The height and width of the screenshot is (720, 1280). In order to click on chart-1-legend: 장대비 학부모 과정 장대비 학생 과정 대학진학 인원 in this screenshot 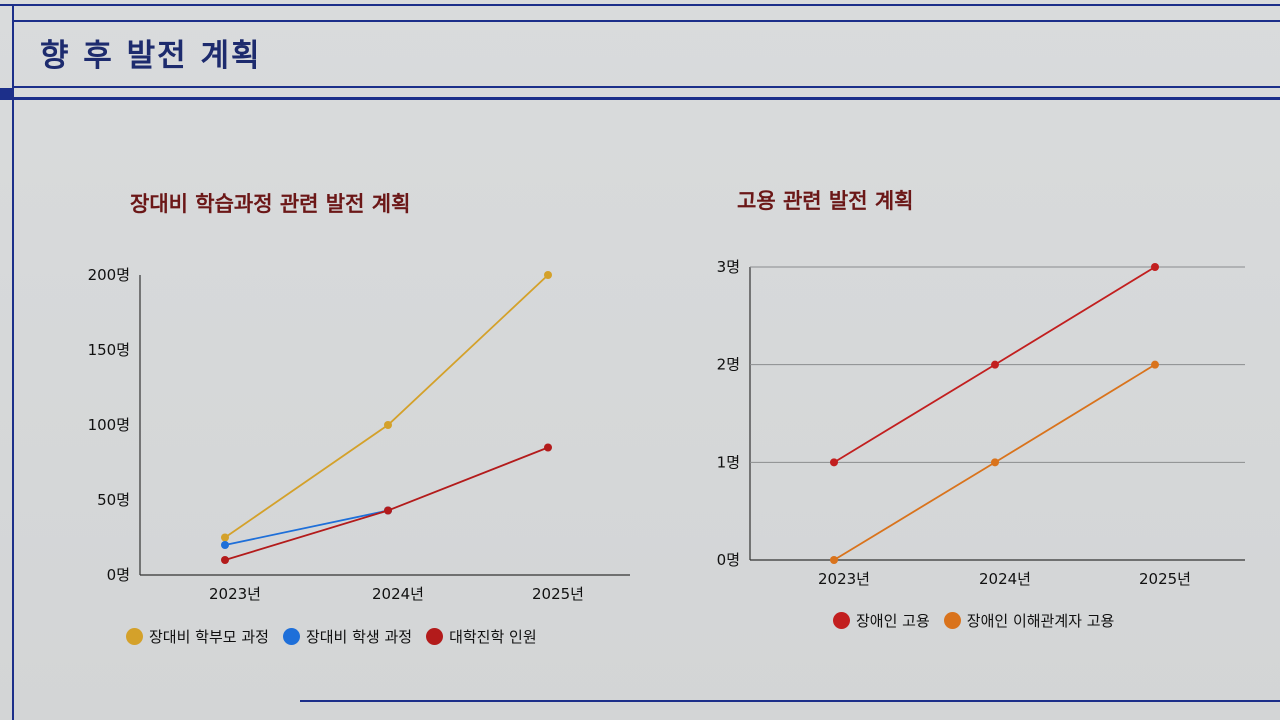, I will do `click(331, 636)`.